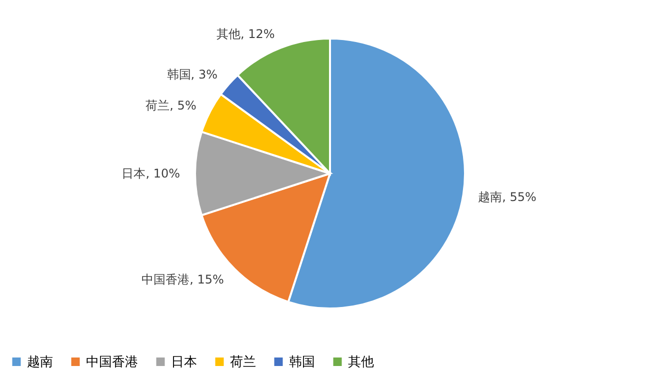 This screenshot has width=660, height=382. Describe the element at coordinates (245, 34) in the screenshot. I see `data-label: 其他, 12%` at that location.